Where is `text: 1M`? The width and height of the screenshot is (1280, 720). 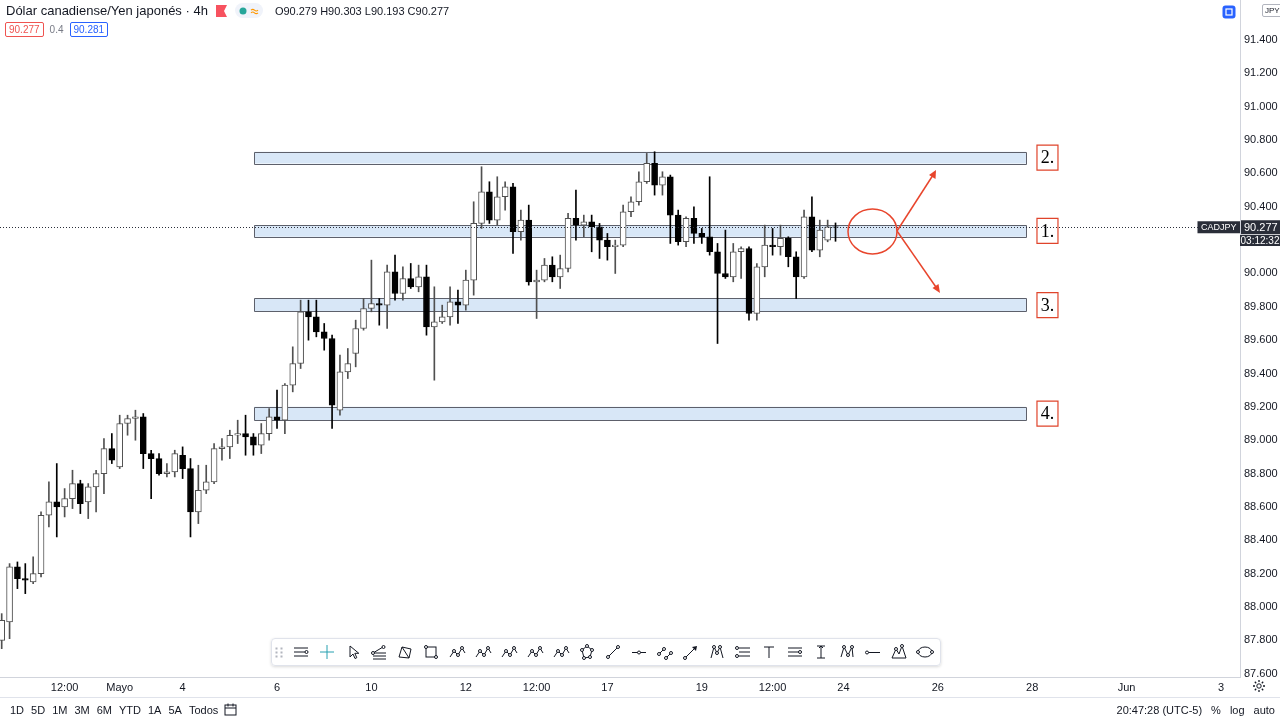 text: 1M is located at coordinates (60, 709).